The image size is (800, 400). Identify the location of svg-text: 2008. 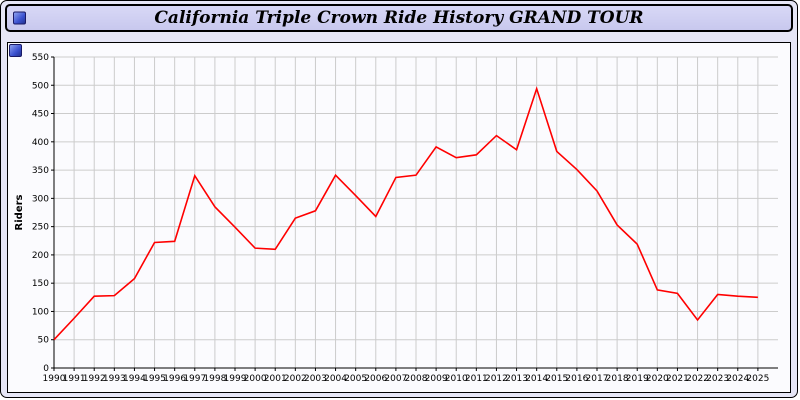
(416, 379).